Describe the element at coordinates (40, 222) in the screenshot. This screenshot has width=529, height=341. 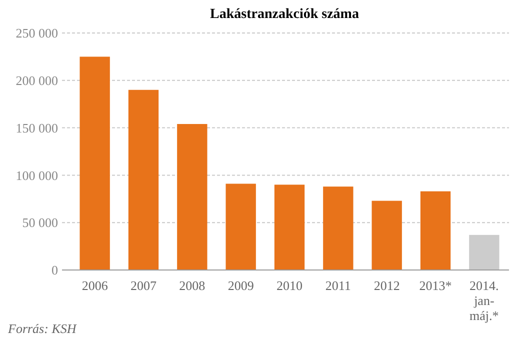
I see `y-tick-label: 50 000` at that location.